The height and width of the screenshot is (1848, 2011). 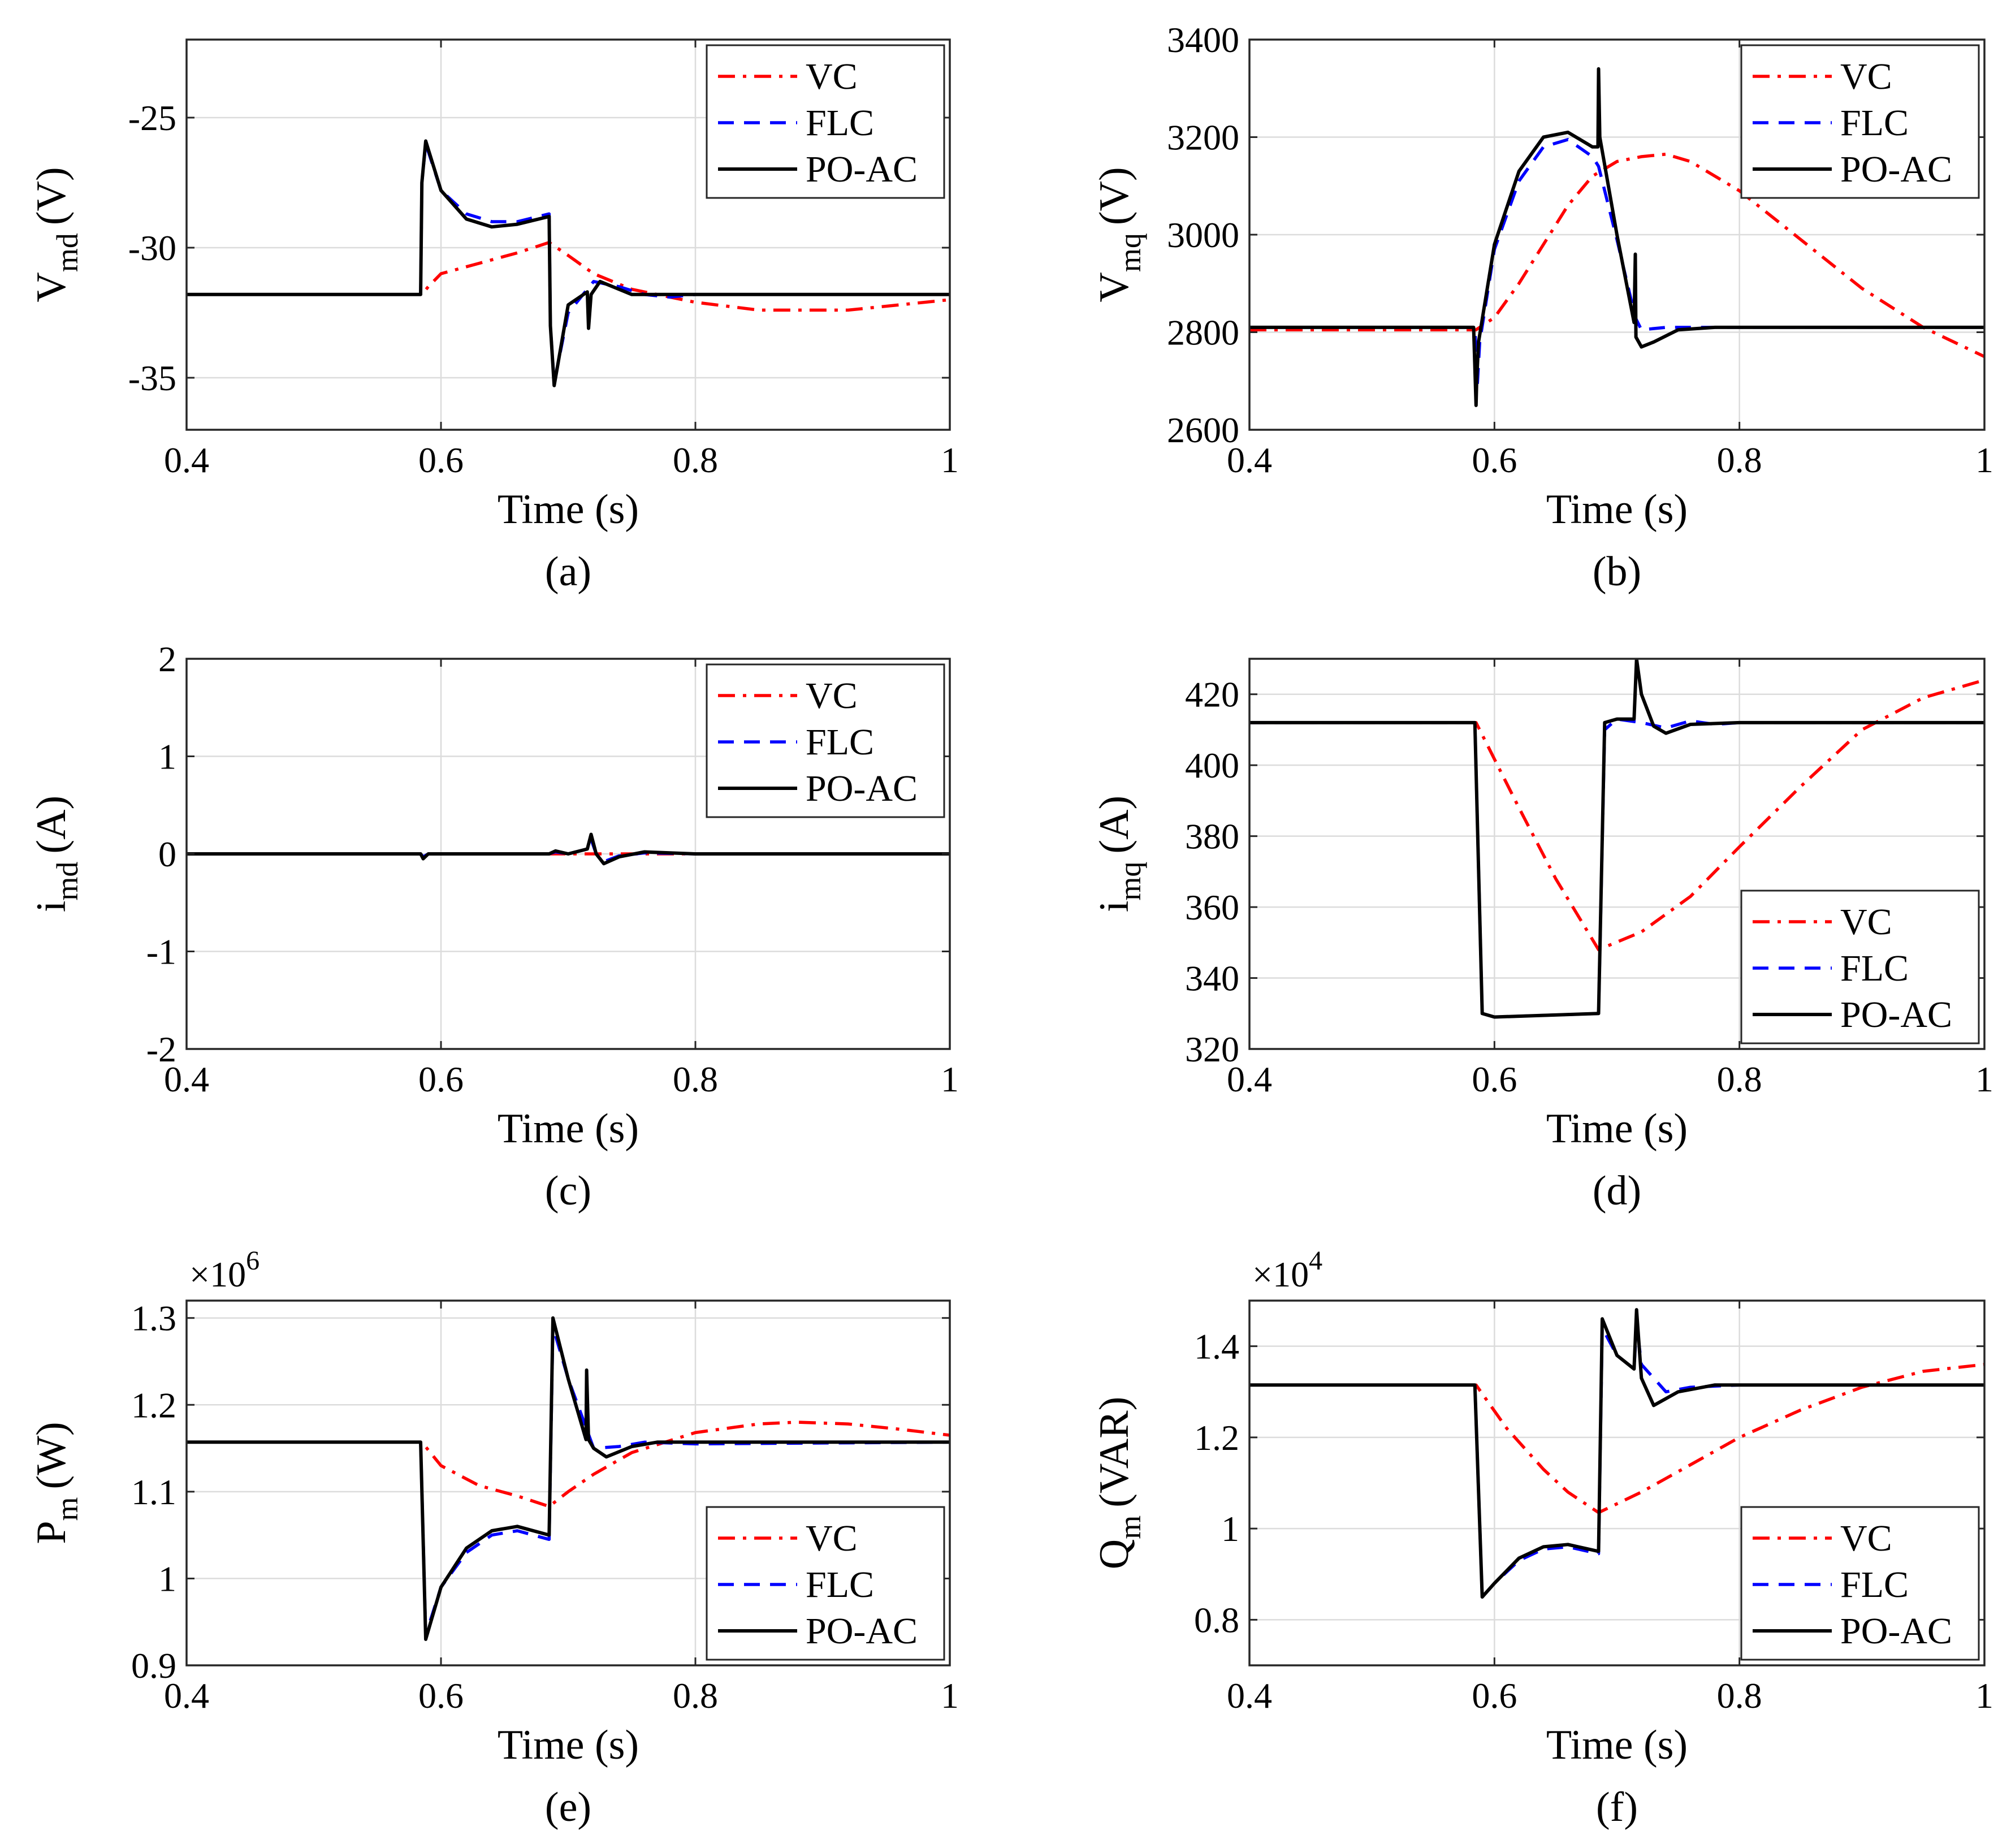 I want to click on axis-exponent: ×10⁶, so click(x=225, y=1270).